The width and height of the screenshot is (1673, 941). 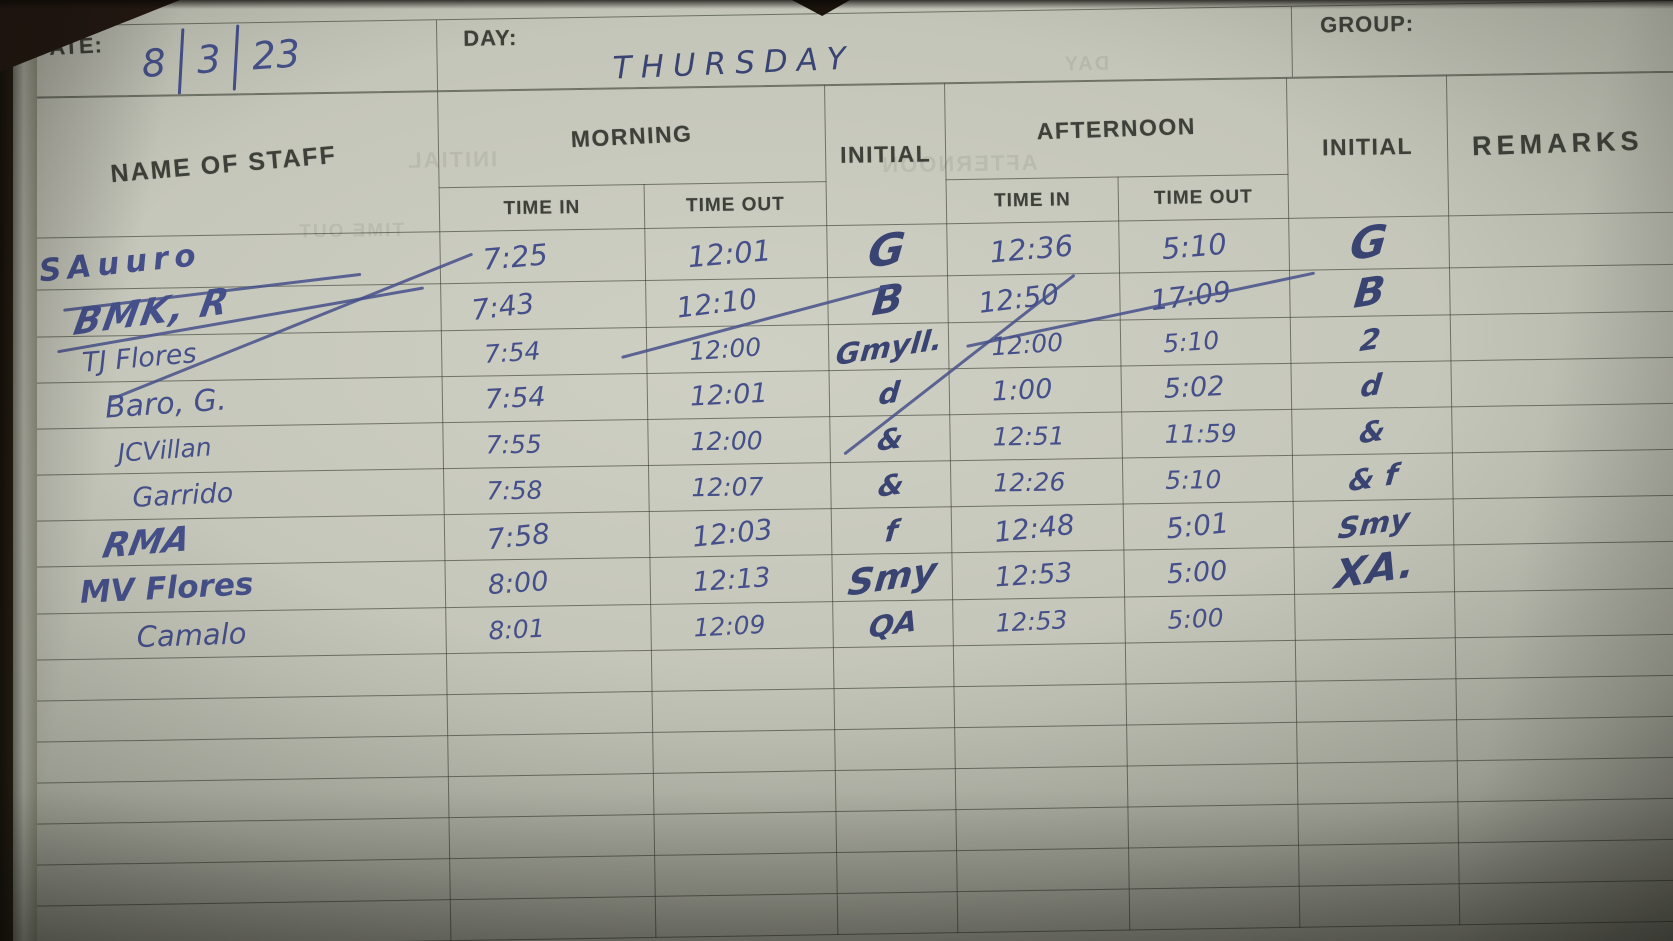 What do you see at coordinates (1375, 616) in the screenshot?
I see `cell-initial-pm` at bounding box center [1375, 616].